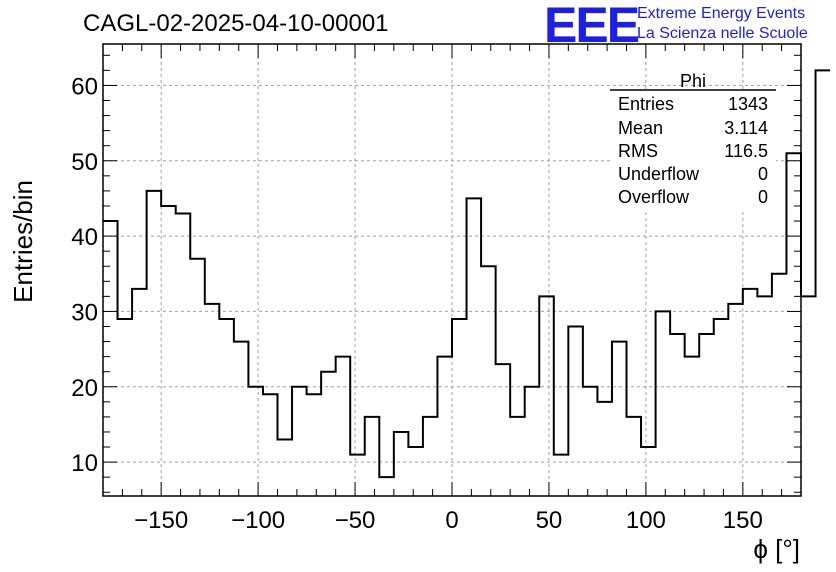 Image resolution: width=836 pixels, height=572 pixels. Describe the element at coordinates (84, 388) in the screenshot. I see `y-tick-label-20: 20` at that location.